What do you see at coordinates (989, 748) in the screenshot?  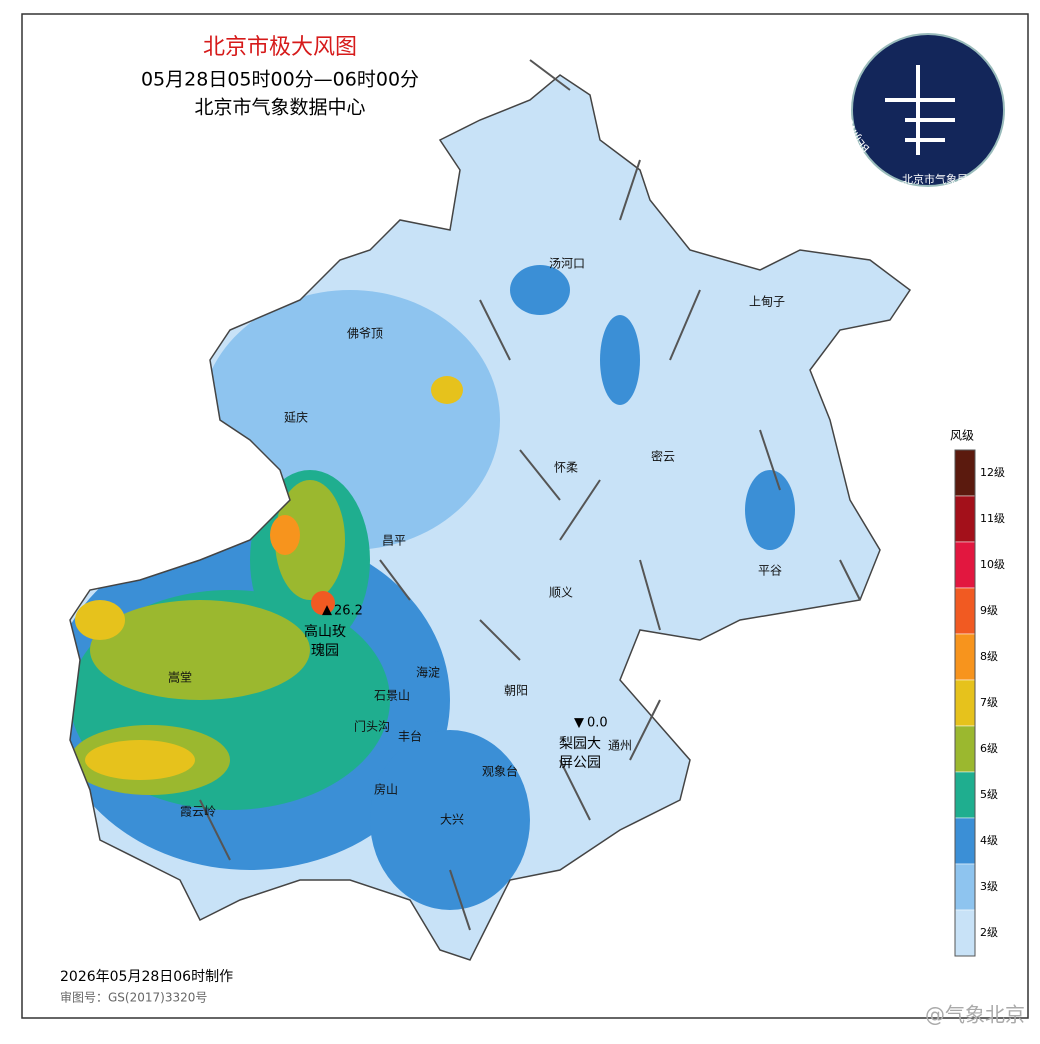 I see `legend-label: 6级` at bounding box center [989, 748].